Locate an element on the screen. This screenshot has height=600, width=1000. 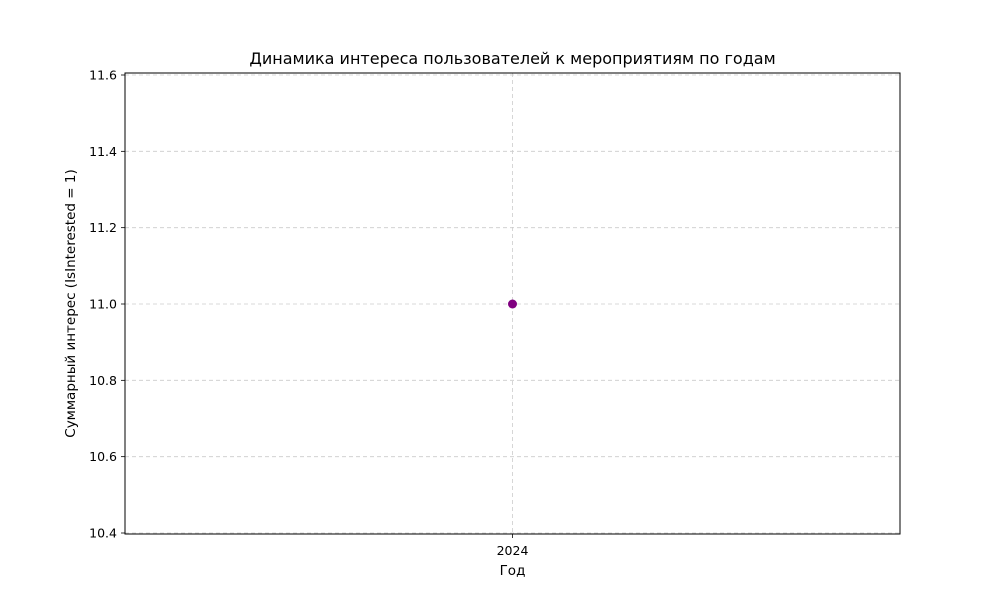
x-axis: 2024 is located at coordinates (513, 546).